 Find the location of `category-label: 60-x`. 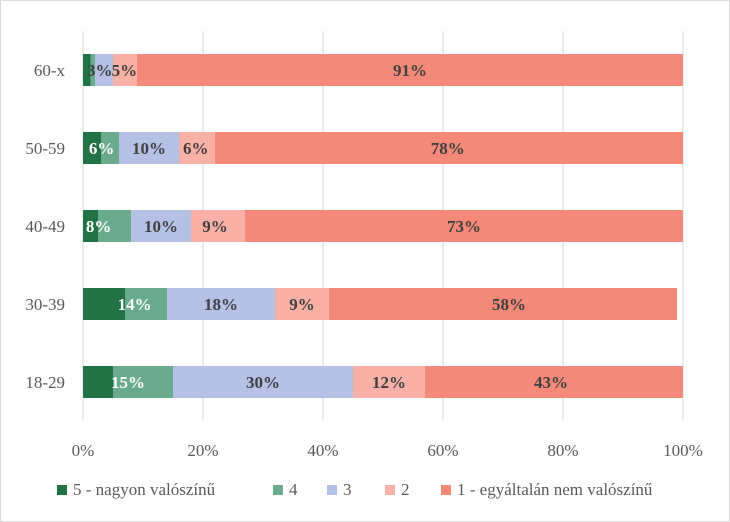

category-label: 60-x is located at coordinates (50, 70).